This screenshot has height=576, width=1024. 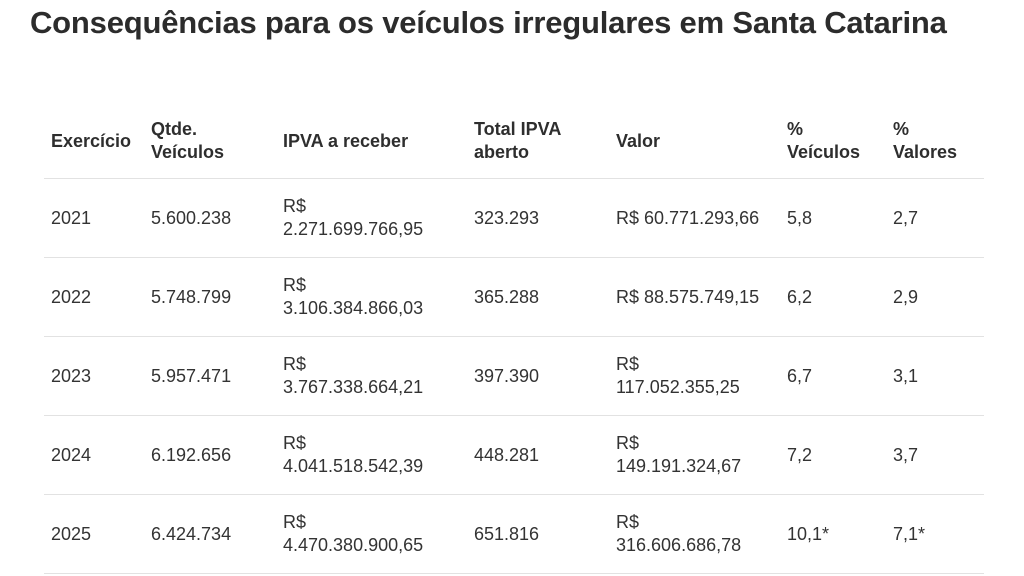 What do you see at coordinates (71, 217) in the screenshot?
I see `cell-exercicio: 2021` at bounding box center [71, 217].